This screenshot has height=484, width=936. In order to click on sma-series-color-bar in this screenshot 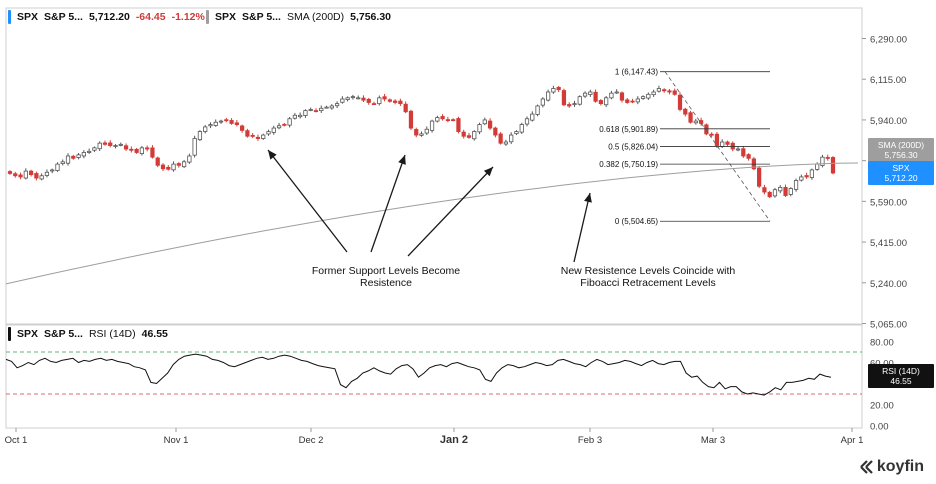, I will do `click(207, 17)`.